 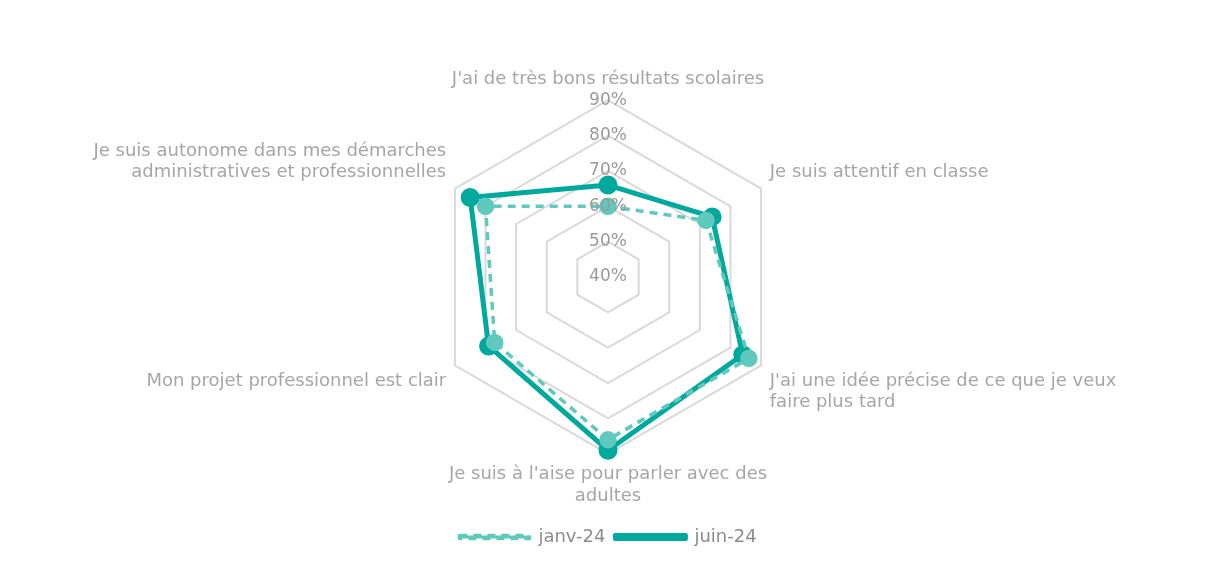 I want to click on spoke-label: J'ai une idée précise de ce que je veux faire plus tard, so click(x=942, y=390).